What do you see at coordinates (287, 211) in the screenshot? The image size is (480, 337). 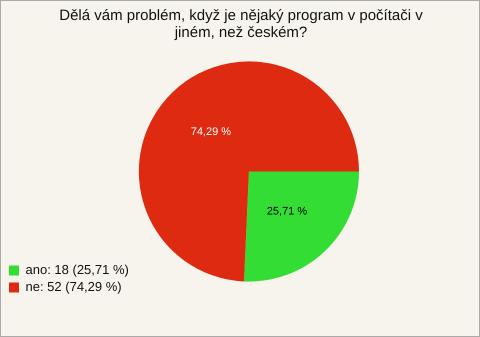 I see `data-label: 25,71 %` at bounding box center [287, 211].